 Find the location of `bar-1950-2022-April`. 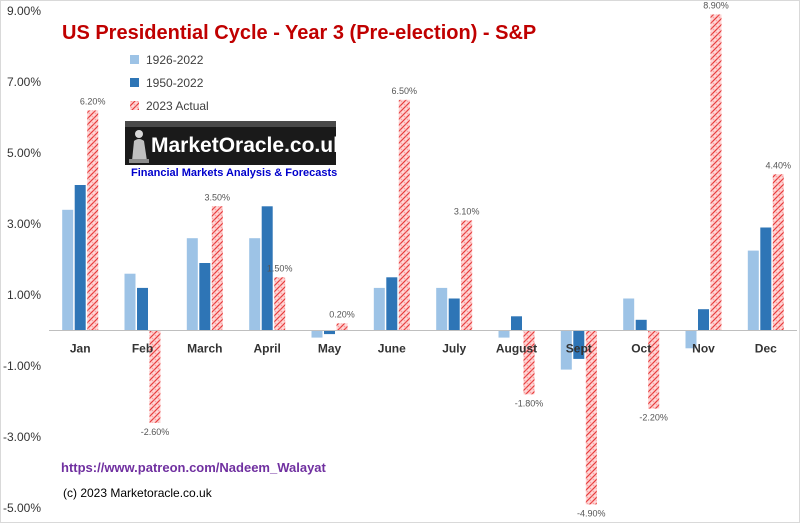

bar-1950-2022-April is located at coordinates (267, 268).